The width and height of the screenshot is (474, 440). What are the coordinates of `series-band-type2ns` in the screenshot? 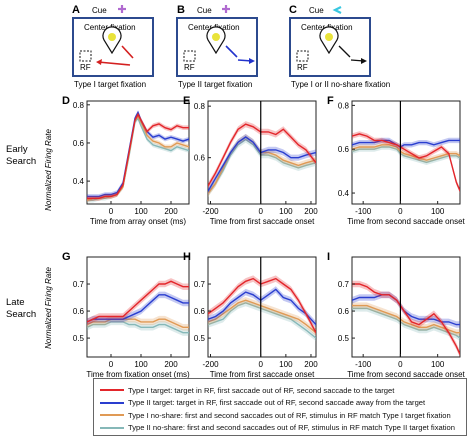 It's located at (262, 320).